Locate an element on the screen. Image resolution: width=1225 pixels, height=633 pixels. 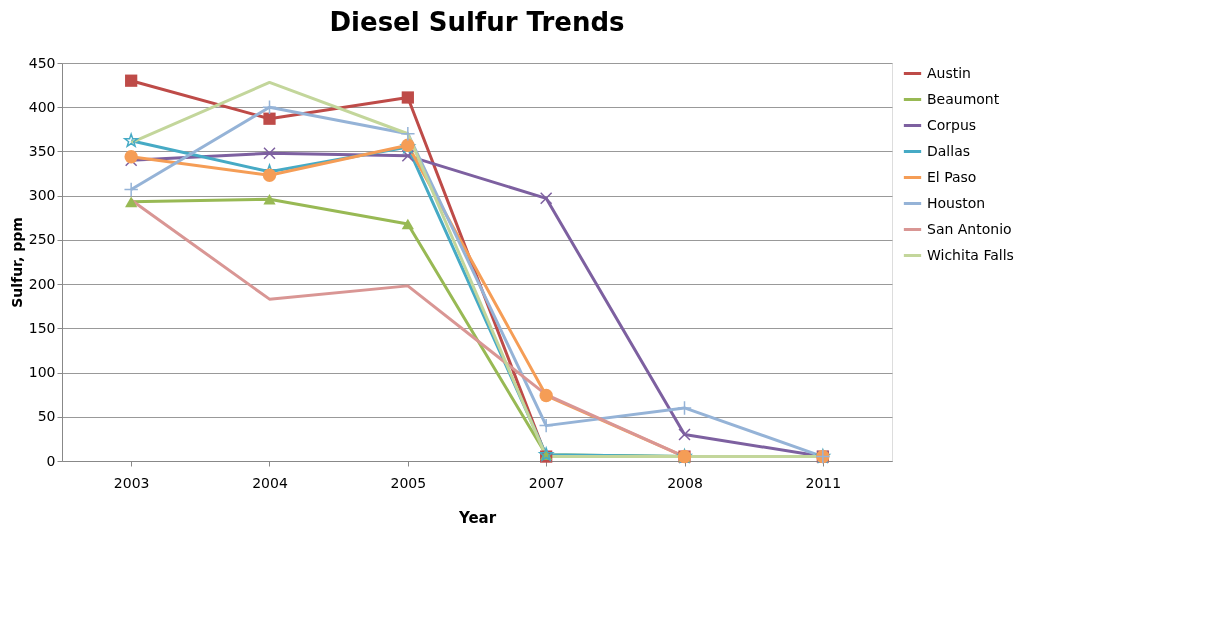
y-tick-label: 250 is located at coordinates (42, 239).